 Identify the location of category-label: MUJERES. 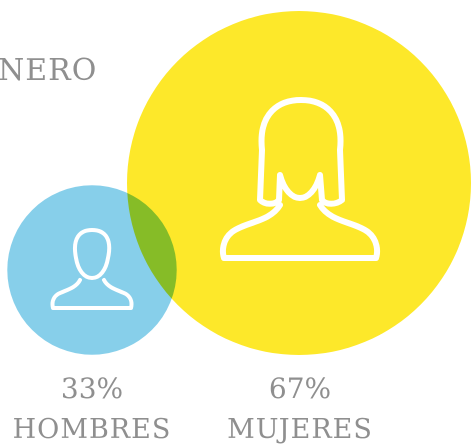
(300, 429).